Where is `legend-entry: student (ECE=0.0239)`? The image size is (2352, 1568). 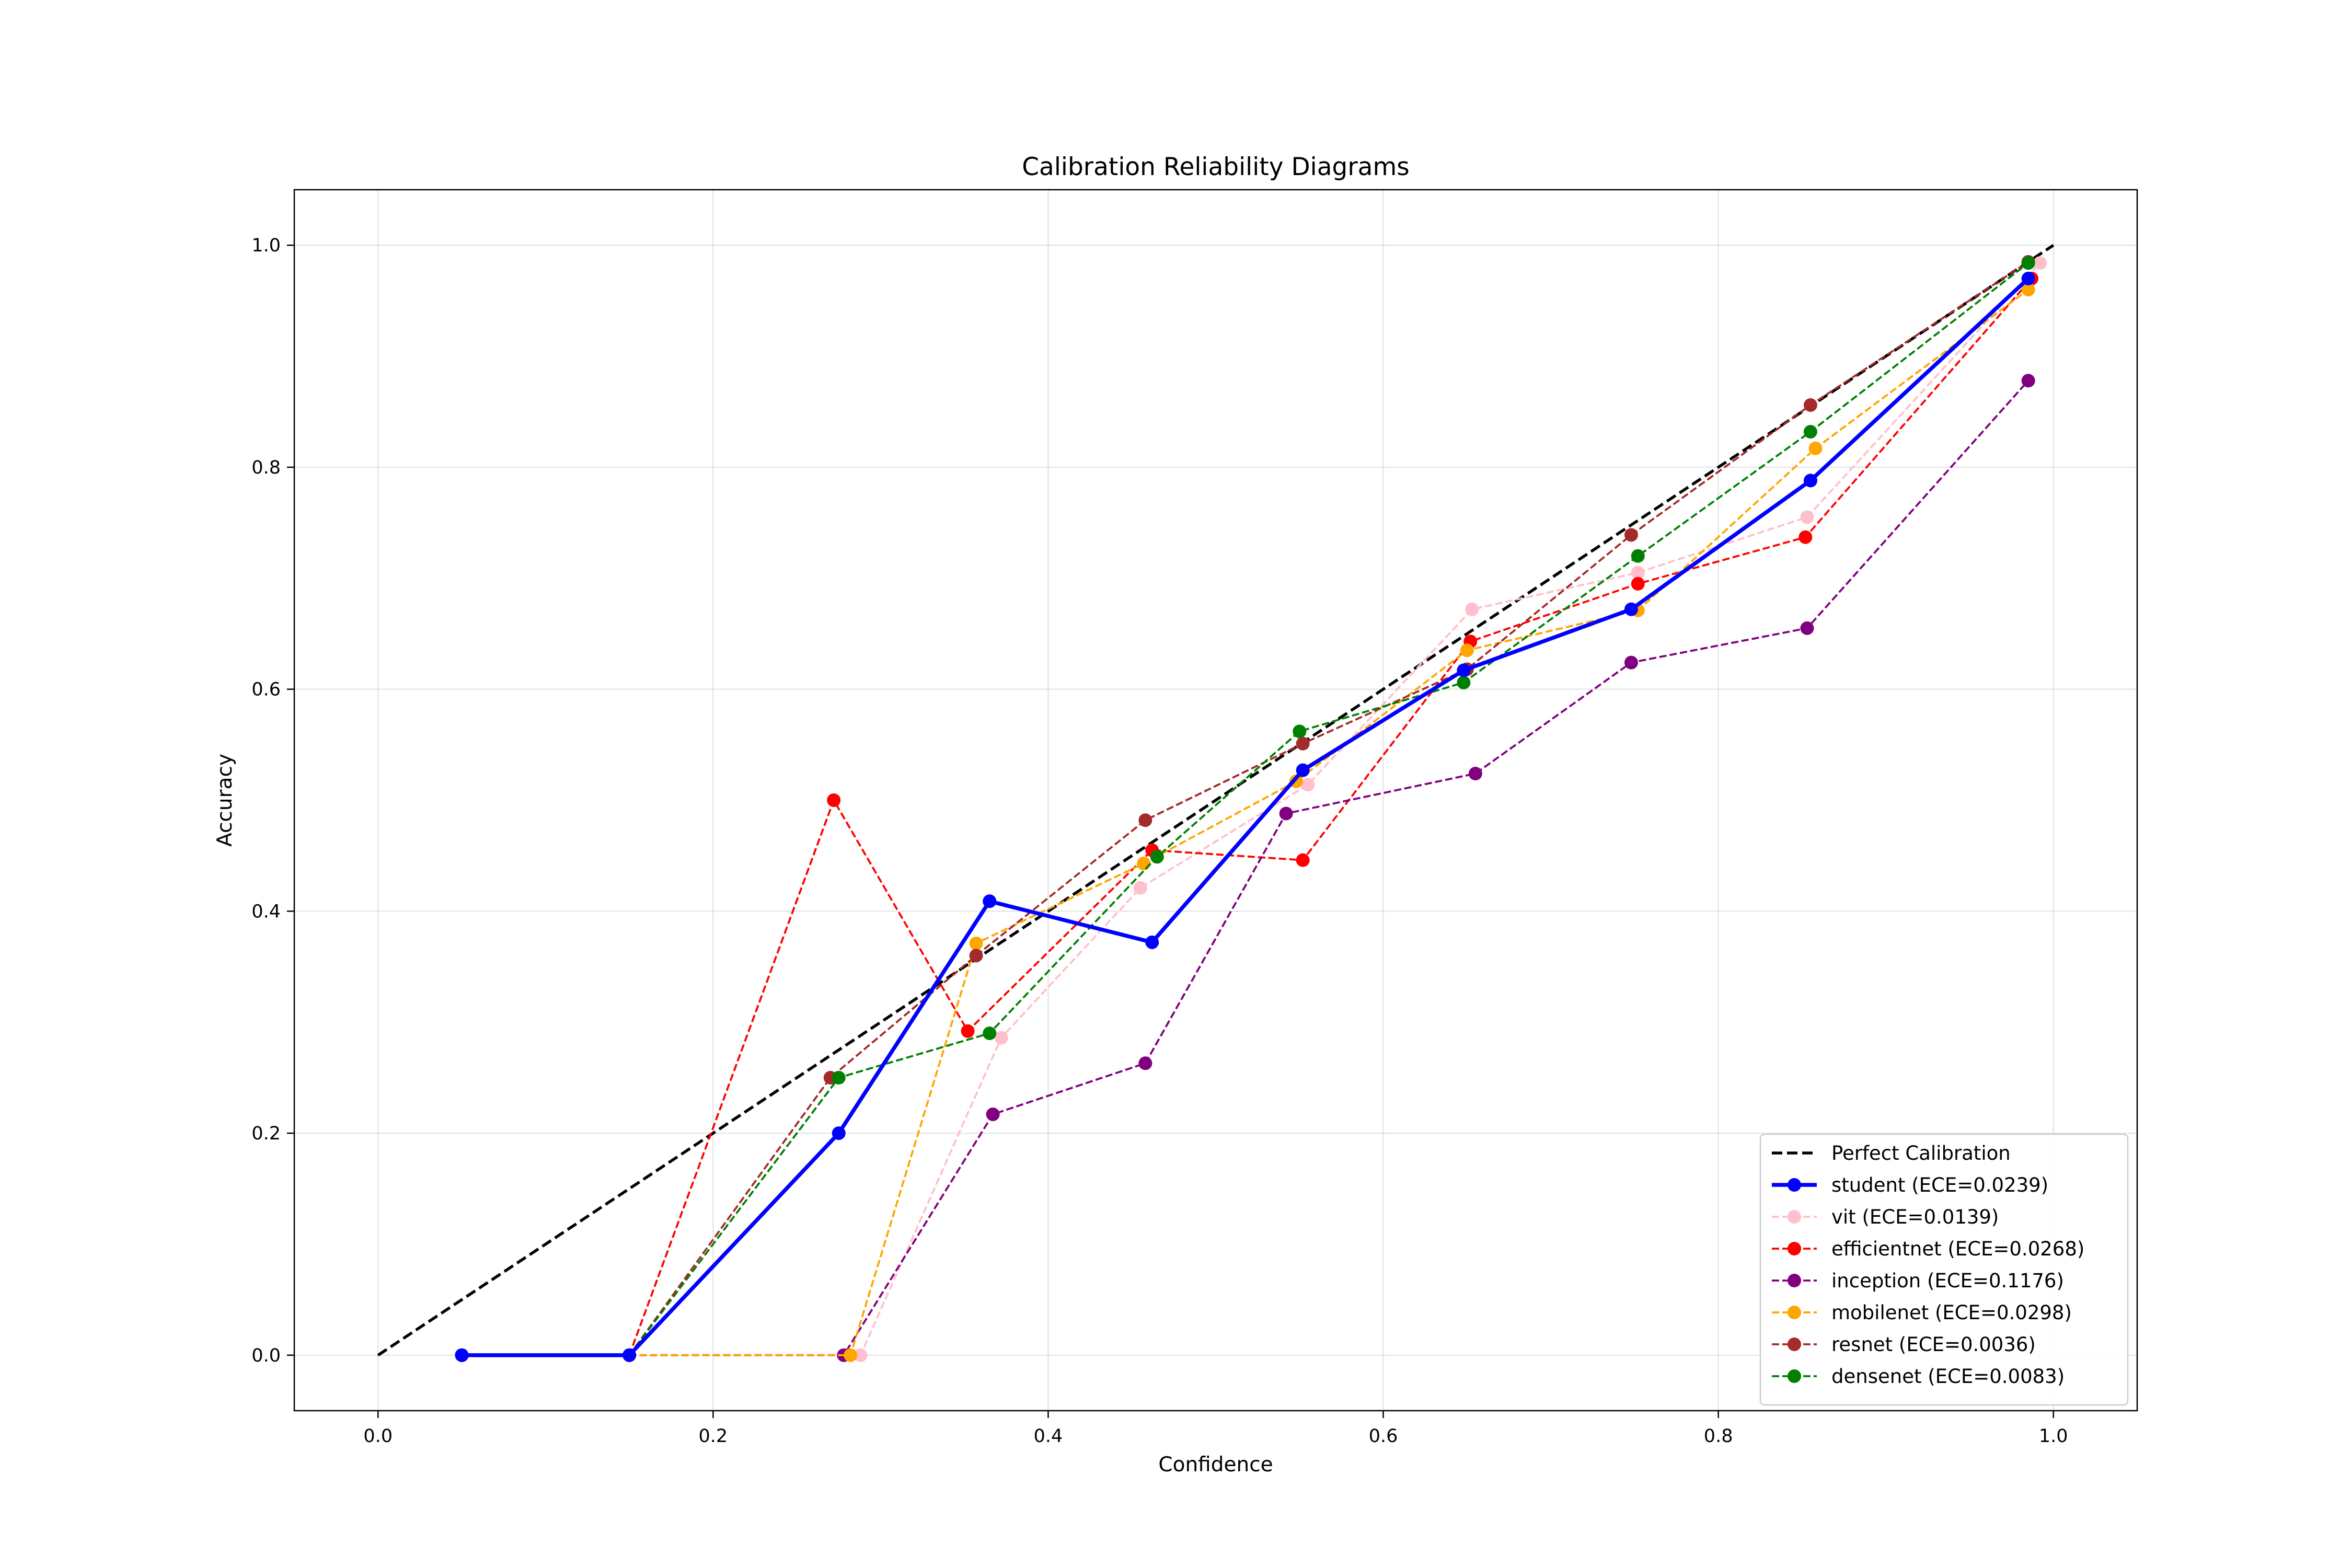 legend-entry: student (ECE=0.0239) is located at coordinates (1910, 1185).